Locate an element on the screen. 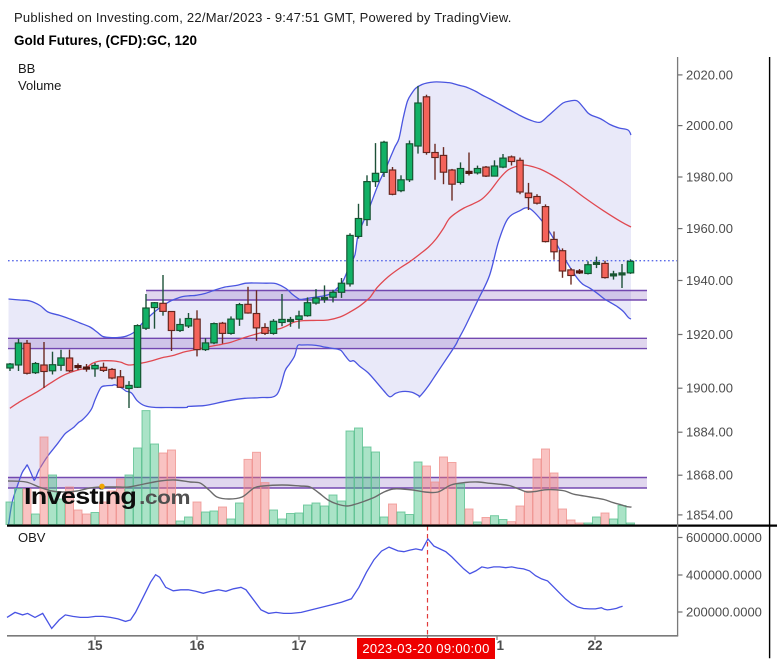 Image resolution: width=777 pixels, height=664 pixels. svg-text: 600000.0000 is located at coordinates (724, 537).